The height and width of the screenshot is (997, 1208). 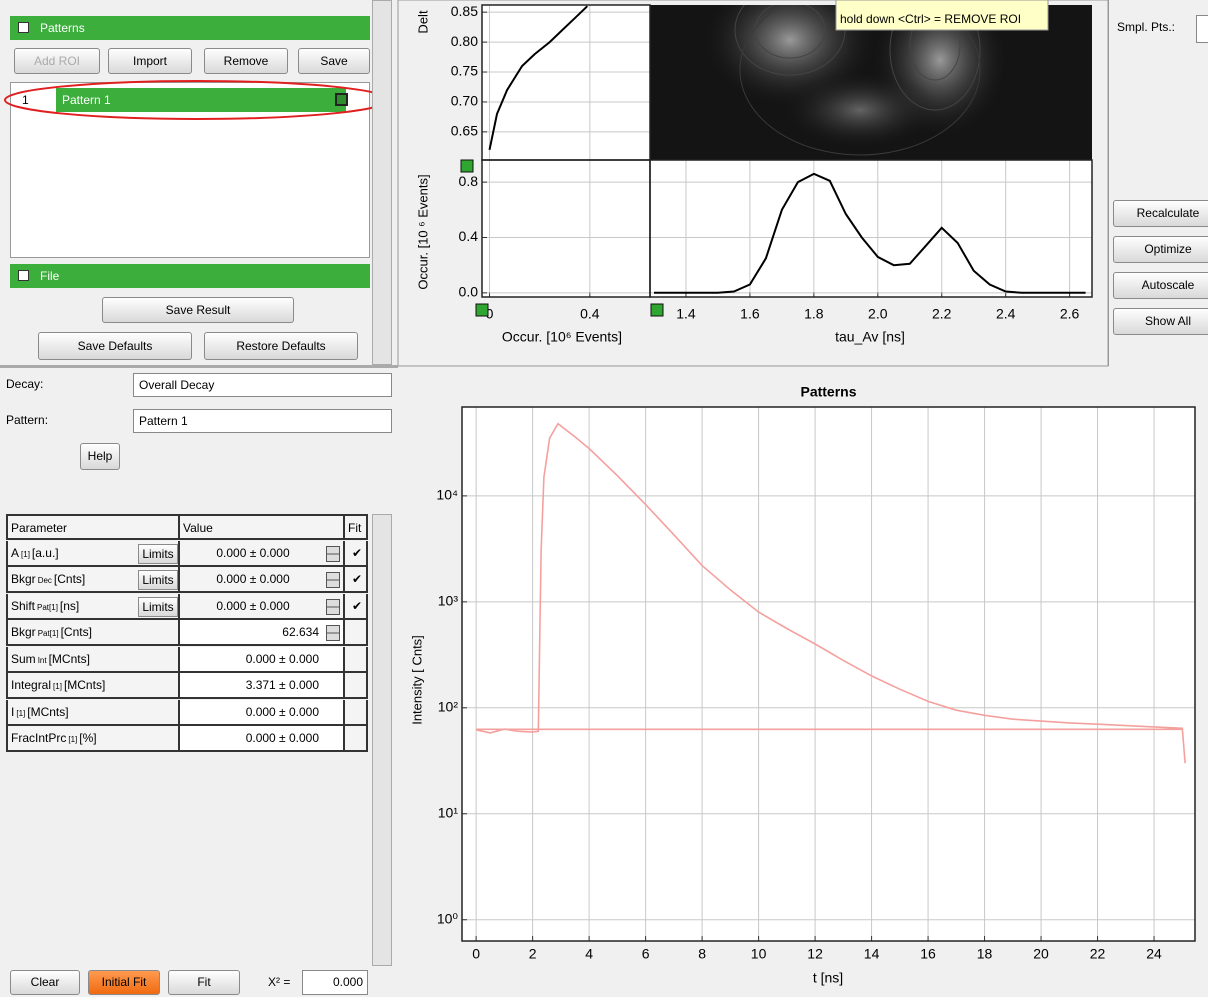 I want to click on x-tick-label: 22, so click(x=1098, y=954).